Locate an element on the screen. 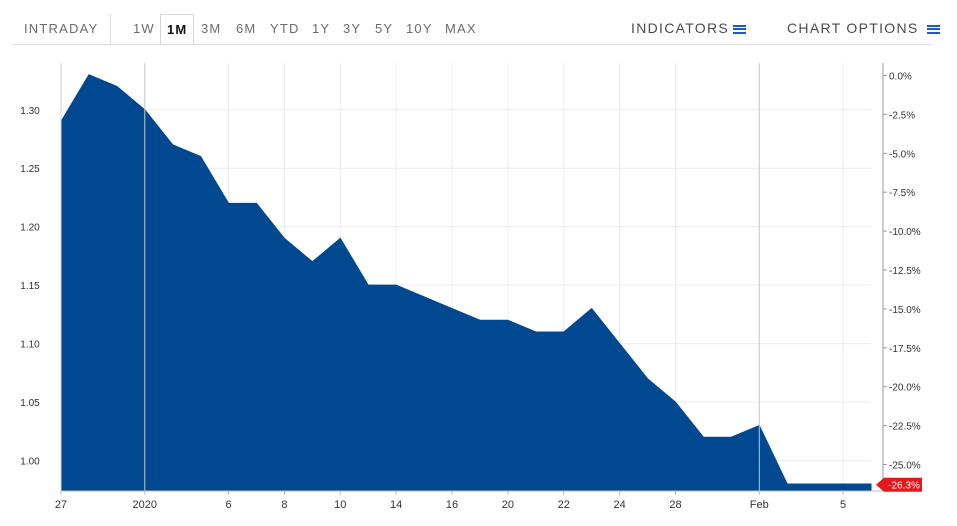 The width and height of the screenshot is (957, 526). y-tick-labels: 1.00 1.05 1.10 1.15 1.20 1.25 1.30 is located at coordinates (30, 287).